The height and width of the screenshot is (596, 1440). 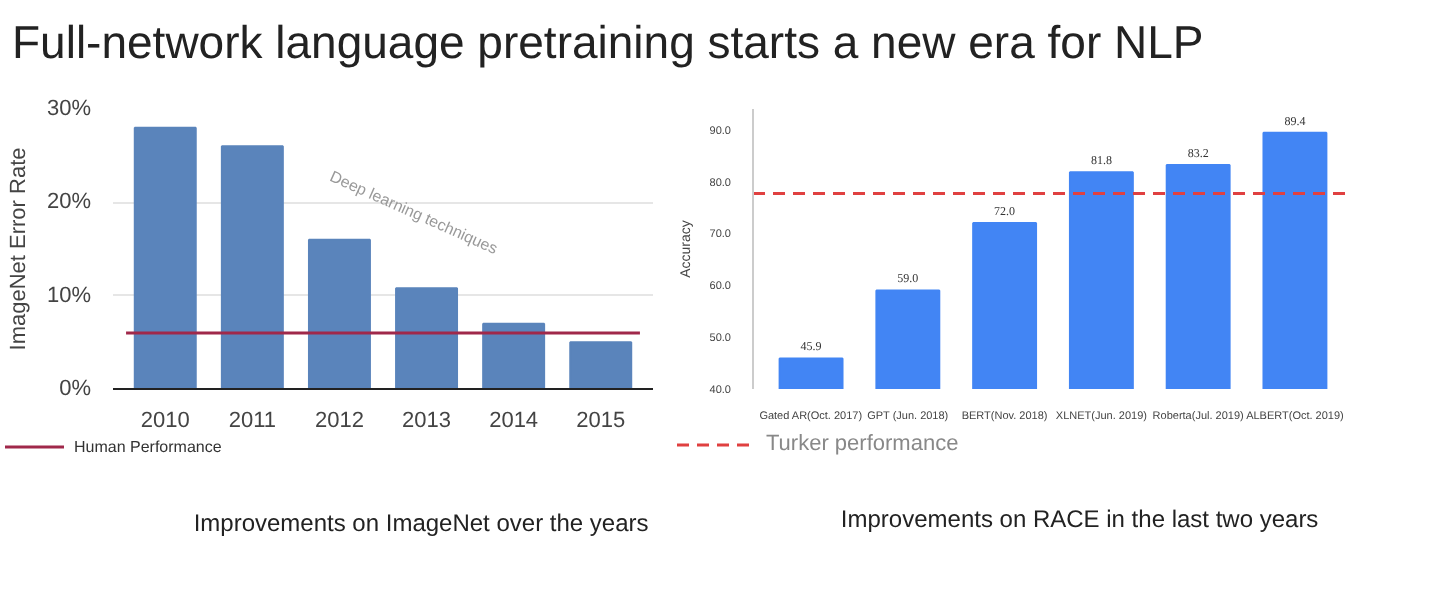 I want to click on x-tick-label: 2012, so click(x=339, y=421).